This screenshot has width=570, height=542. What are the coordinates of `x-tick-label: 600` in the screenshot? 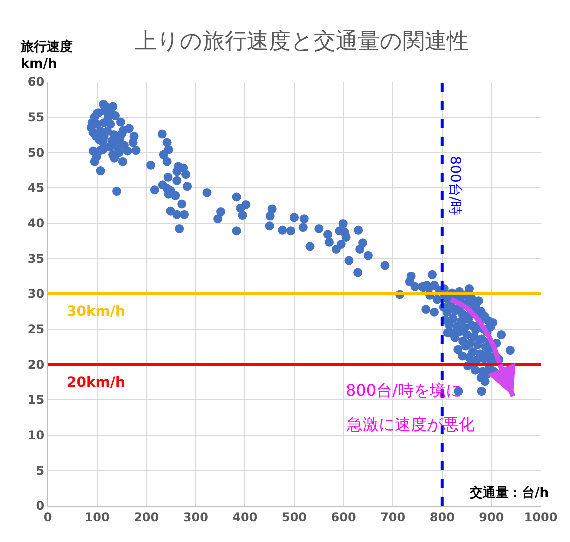 It's located at (343, 517).